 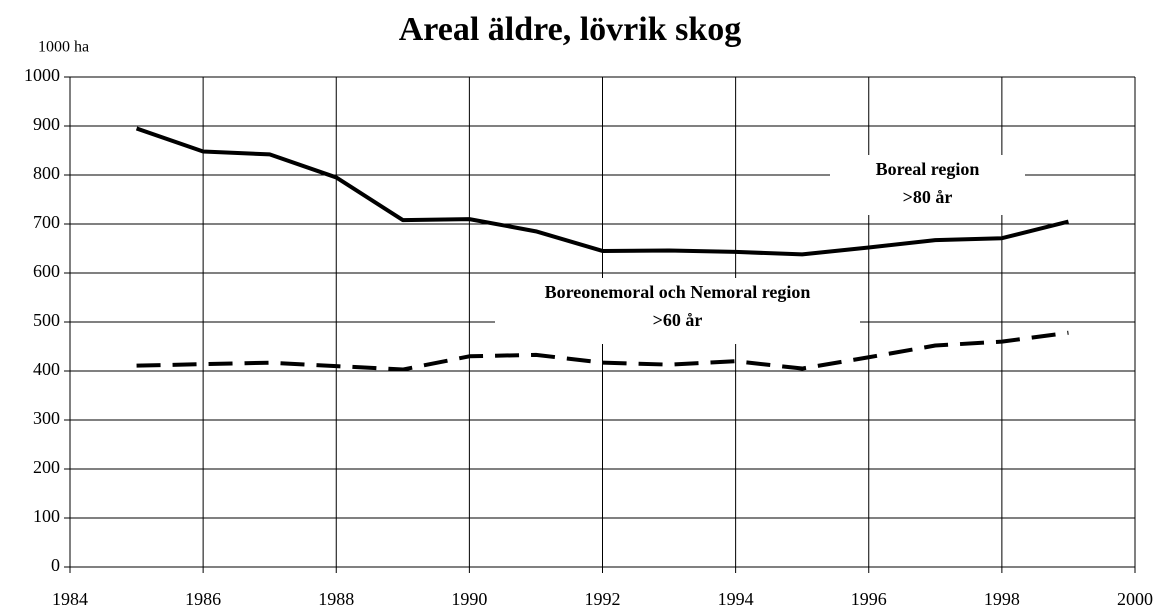 What do you see at coordinates (869, 599) in the screenshot?
I see `x-tick-label: 1996` at bounding box center [869, 599].